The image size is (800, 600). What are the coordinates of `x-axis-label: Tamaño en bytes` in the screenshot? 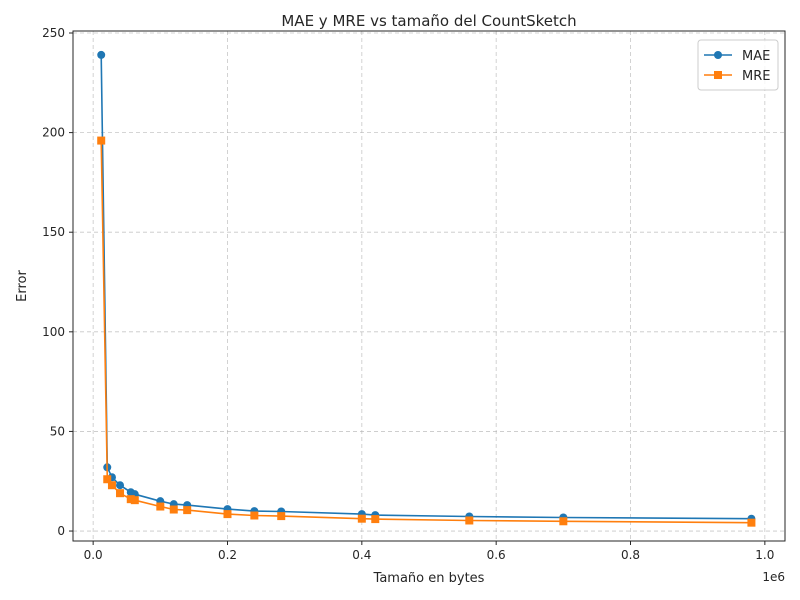 It's located at (429, 578).